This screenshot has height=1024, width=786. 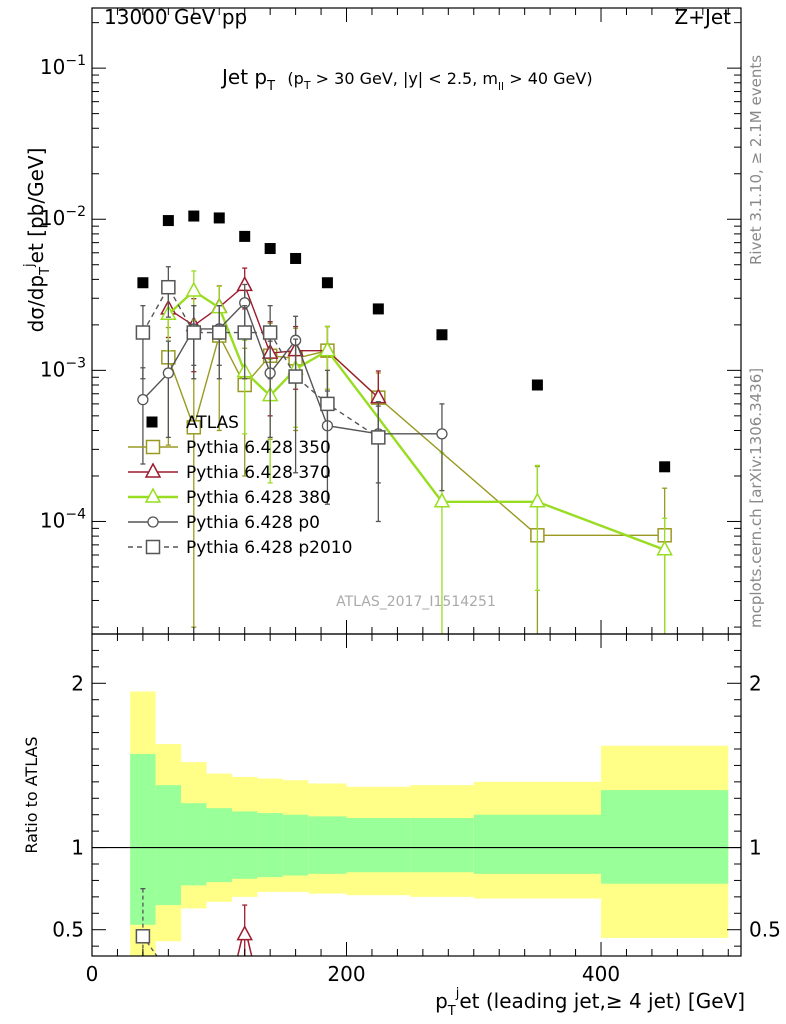 I want to click on ratio-y-axis-label: Ratio to ATLAS, so click(x=31, y=794).